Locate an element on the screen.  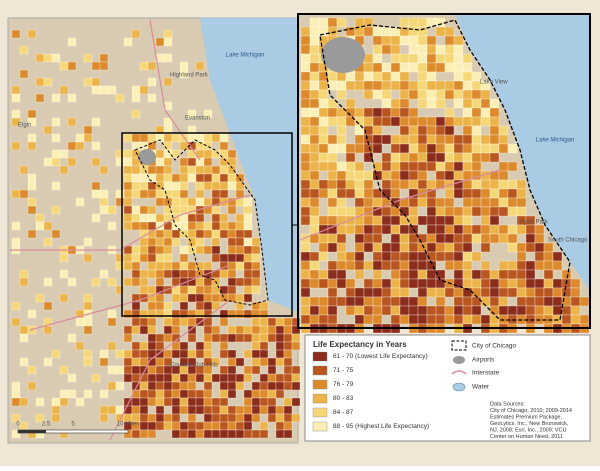
legend-feature: Airports is located at coordinates (483, 360).